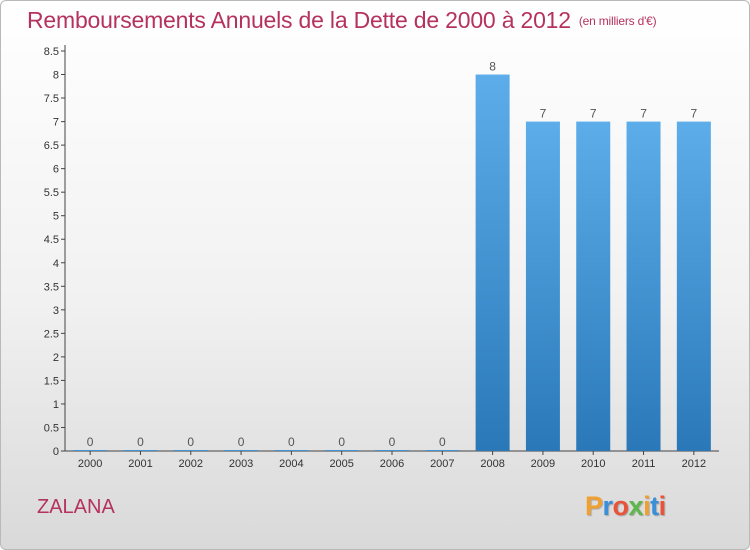 The image size is (750, 550). I want to click on y-tick-label: 0.5, so click(51, 428).